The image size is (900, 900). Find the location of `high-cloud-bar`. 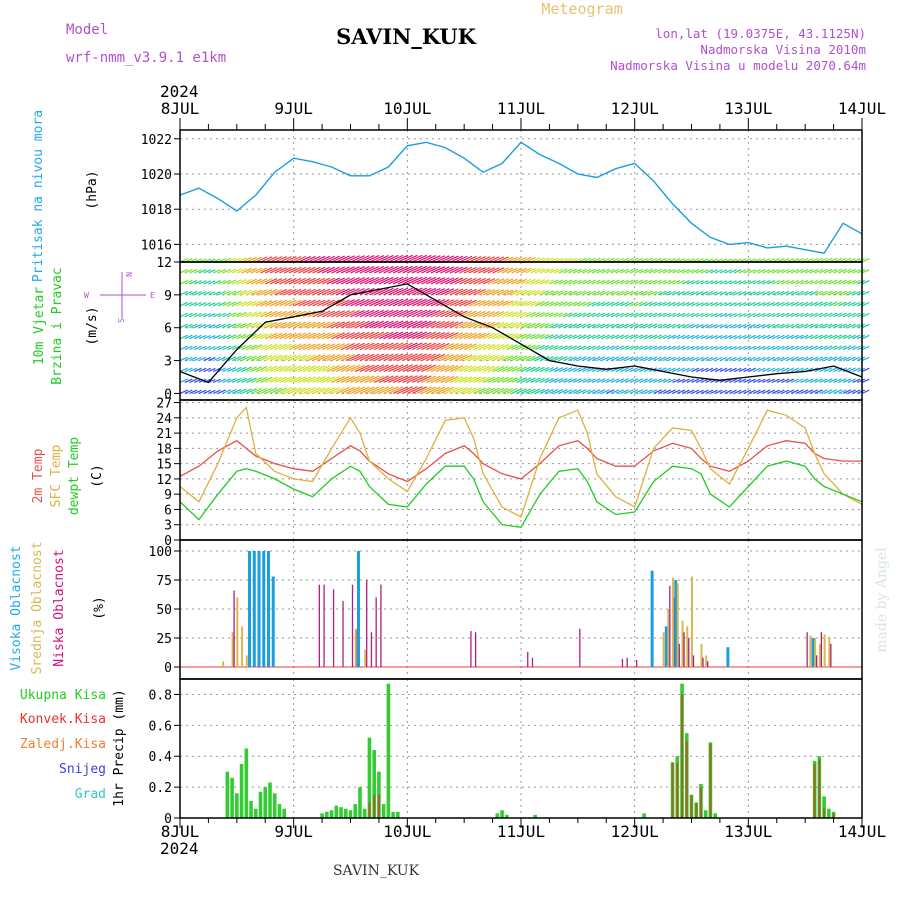

high-cloud-bar is located at coordinates (676, 623).